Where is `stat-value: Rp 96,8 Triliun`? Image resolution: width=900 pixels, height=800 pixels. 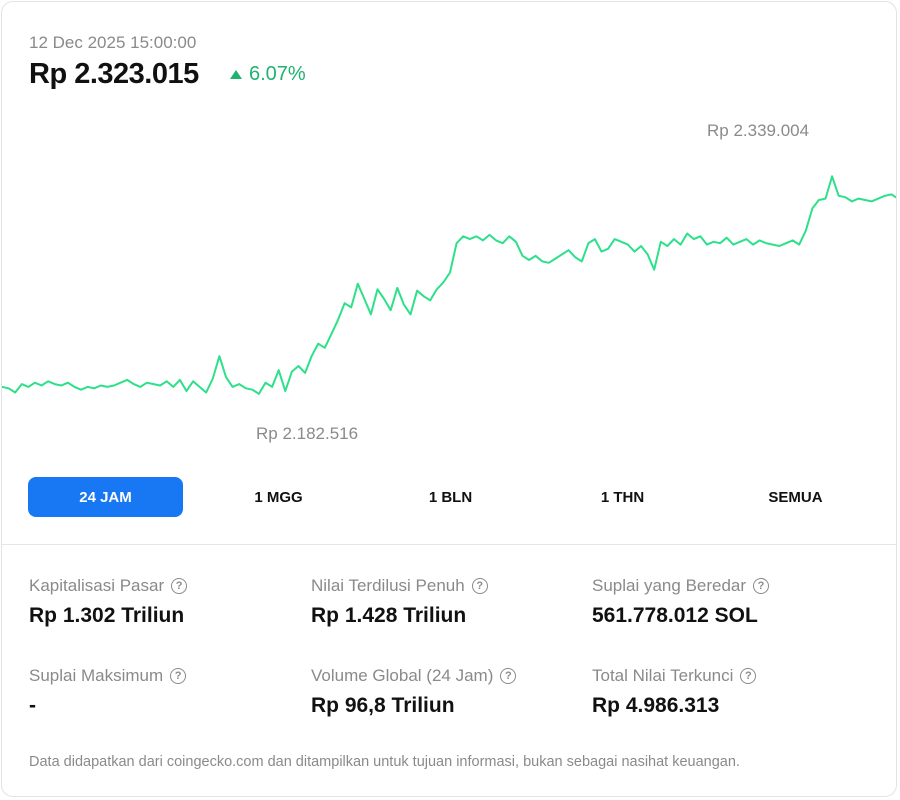 stat-value: Rp 96,8 Triliun is located at coordinates (383, 705).